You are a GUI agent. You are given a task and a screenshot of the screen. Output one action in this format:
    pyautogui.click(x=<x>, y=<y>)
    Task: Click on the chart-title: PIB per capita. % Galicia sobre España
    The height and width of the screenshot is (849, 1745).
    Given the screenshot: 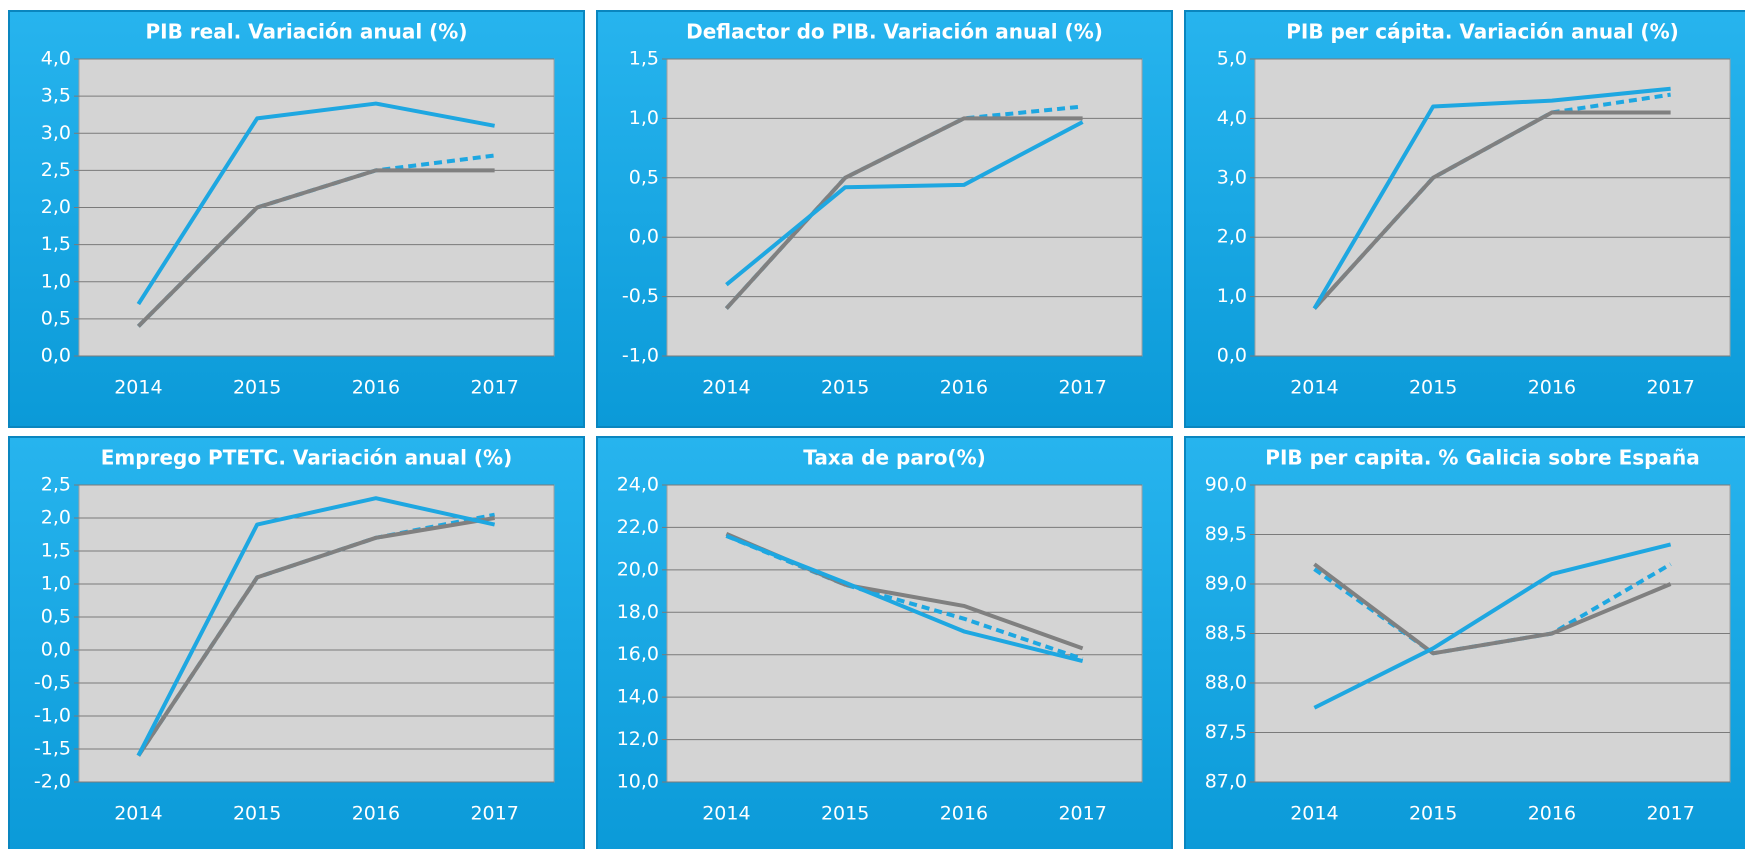 What is the action you would take?
    pyautogui.click(x=1482, y=458)
    